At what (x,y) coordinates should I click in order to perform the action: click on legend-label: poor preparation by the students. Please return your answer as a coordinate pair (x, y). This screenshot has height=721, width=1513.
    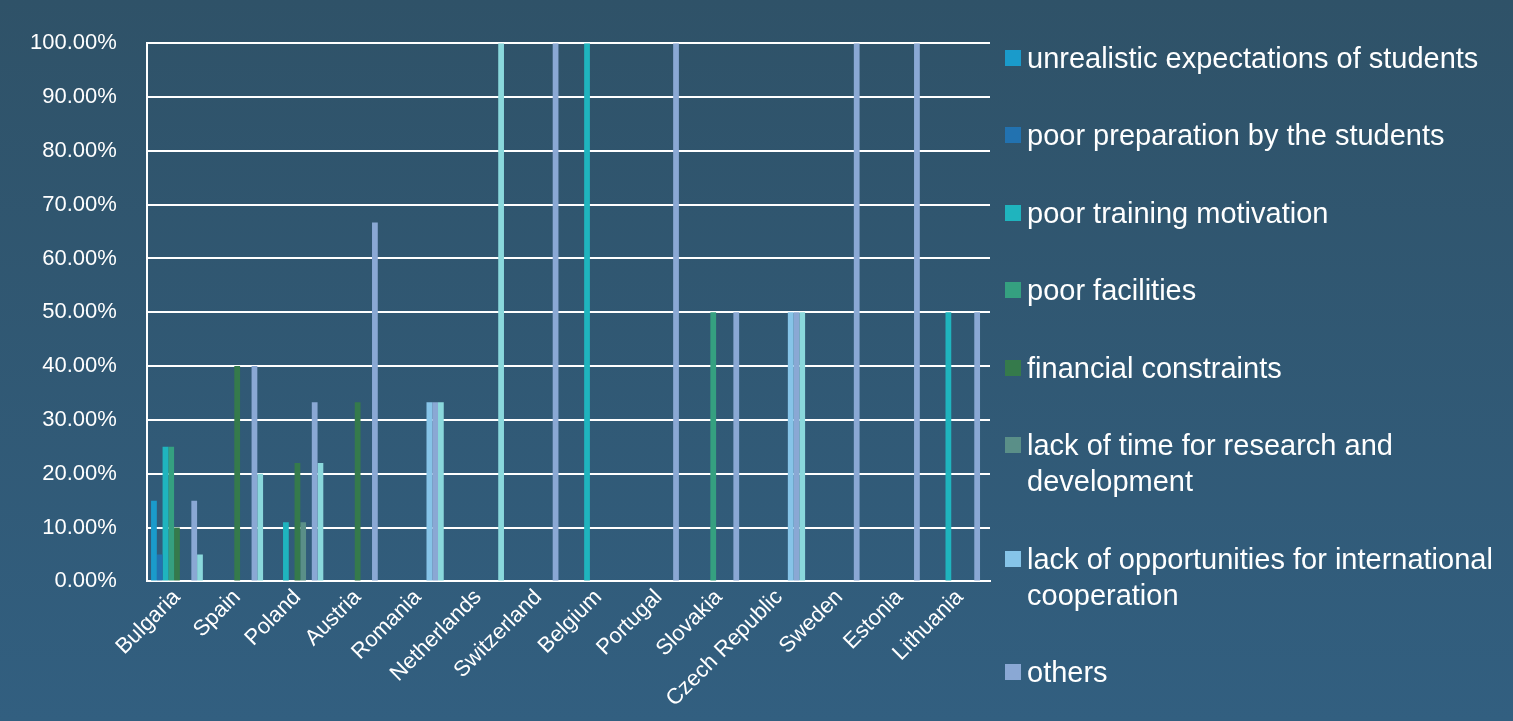
    Looking at the image, I should click on (1236, 136).